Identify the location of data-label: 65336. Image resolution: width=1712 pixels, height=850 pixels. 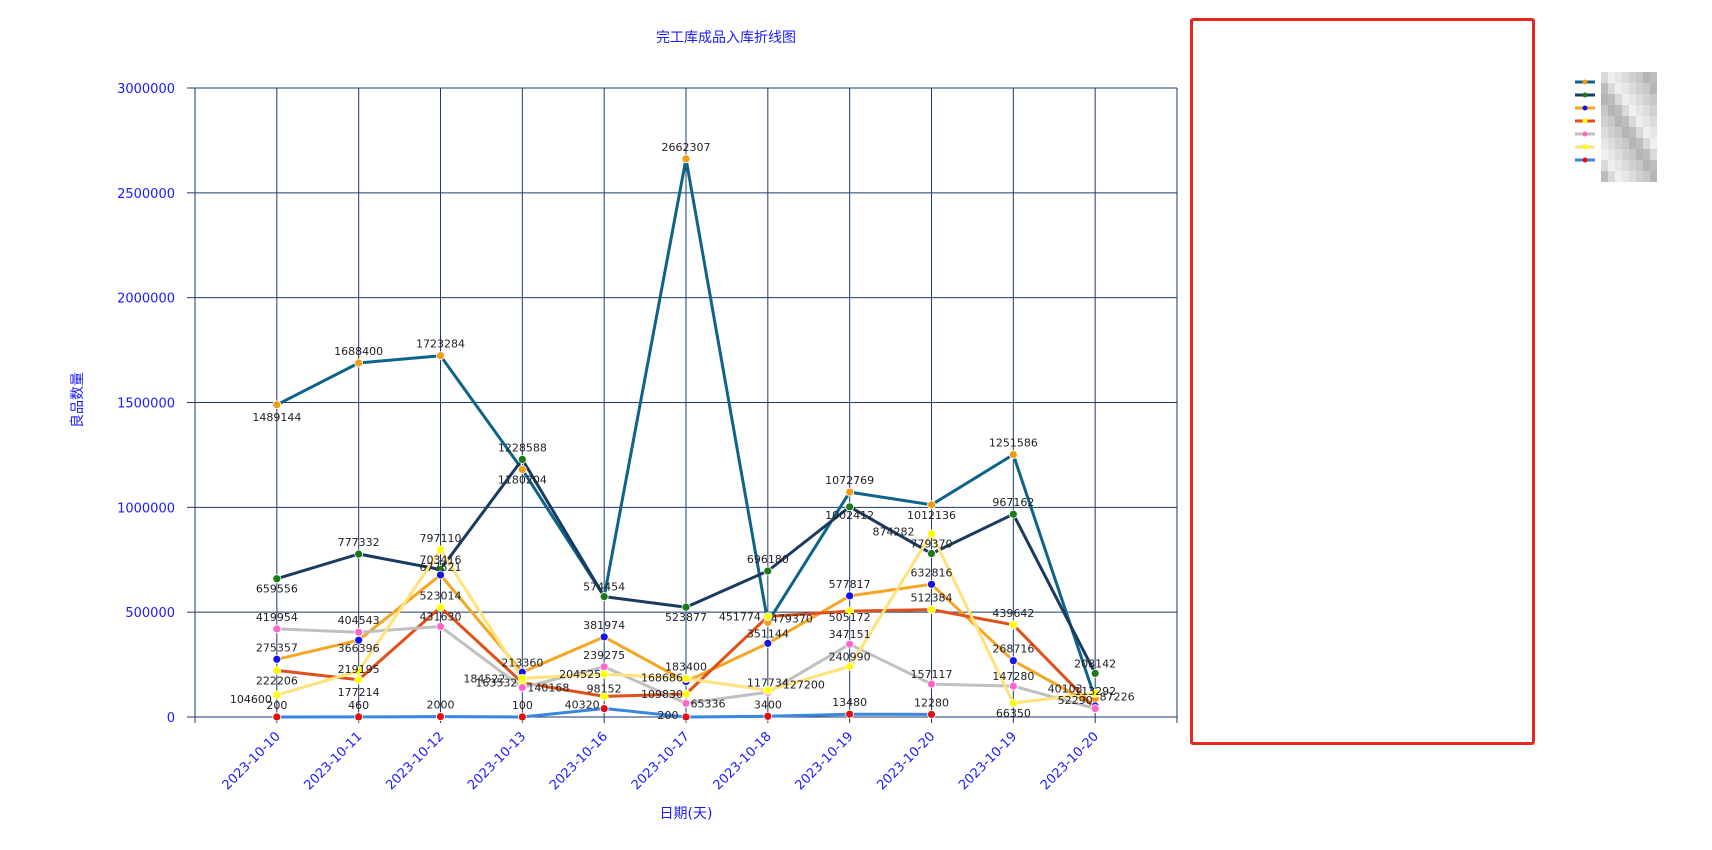
(708, 703).